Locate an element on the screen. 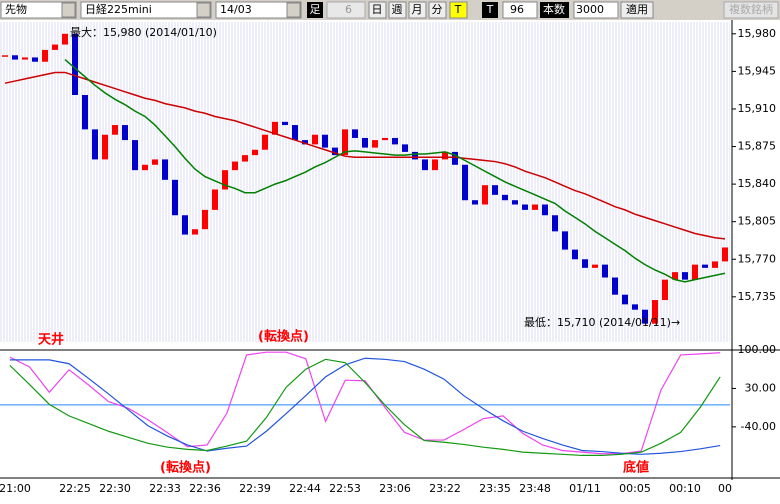 The image size is (780, 504). x-tick-label: 00:05 is located at coordinates (635, 488).